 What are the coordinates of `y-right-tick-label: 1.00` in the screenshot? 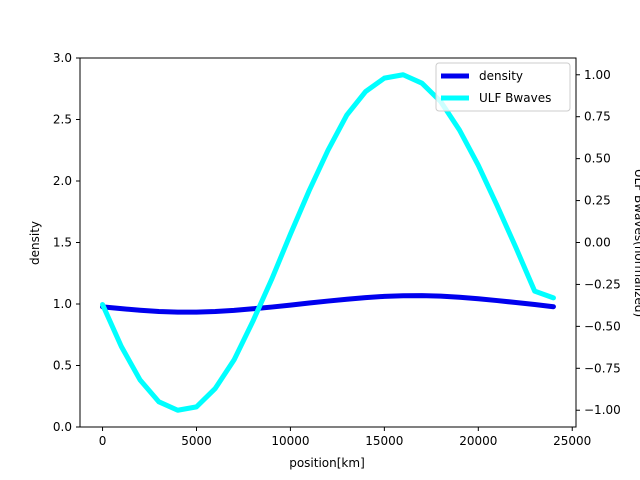 It's located at (597, 75).